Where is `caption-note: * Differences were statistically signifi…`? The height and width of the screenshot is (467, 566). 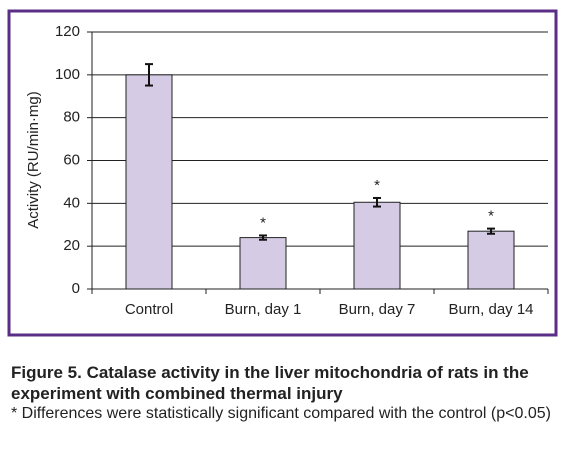 caption-note: * Differences were statistically signifi… is located at coordinates (281, 413).